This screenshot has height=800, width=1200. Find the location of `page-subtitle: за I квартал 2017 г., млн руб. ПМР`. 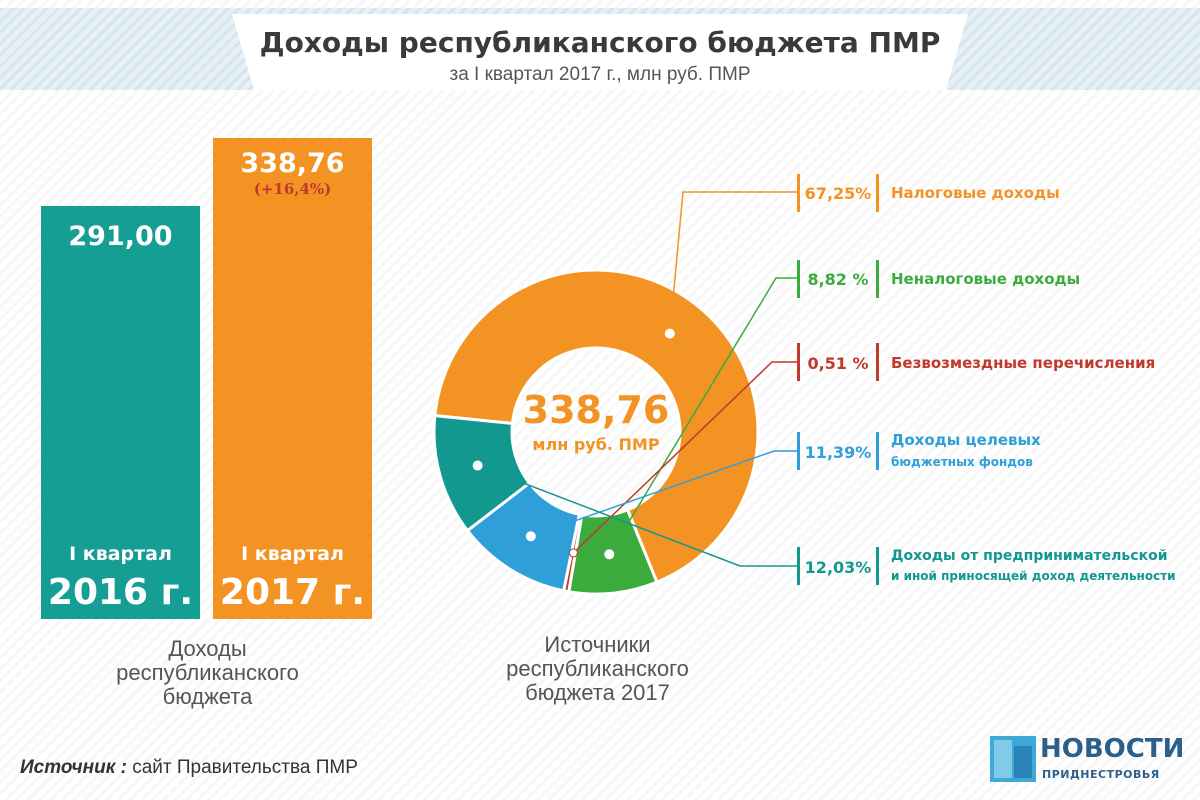

page-subtitle: за I квартал 2017 г., млн руб. ПМР is located at coordinates (600, 74).